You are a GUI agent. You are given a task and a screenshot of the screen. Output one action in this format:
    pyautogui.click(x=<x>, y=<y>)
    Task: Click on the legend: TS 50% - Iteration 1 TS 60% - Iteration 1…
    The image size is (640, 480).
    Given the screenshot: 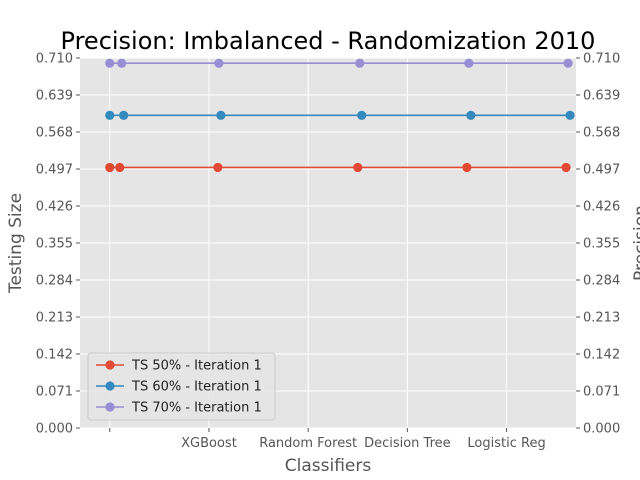 What is the action you would take?
    pyautogui.click(x=181, y=386)
    